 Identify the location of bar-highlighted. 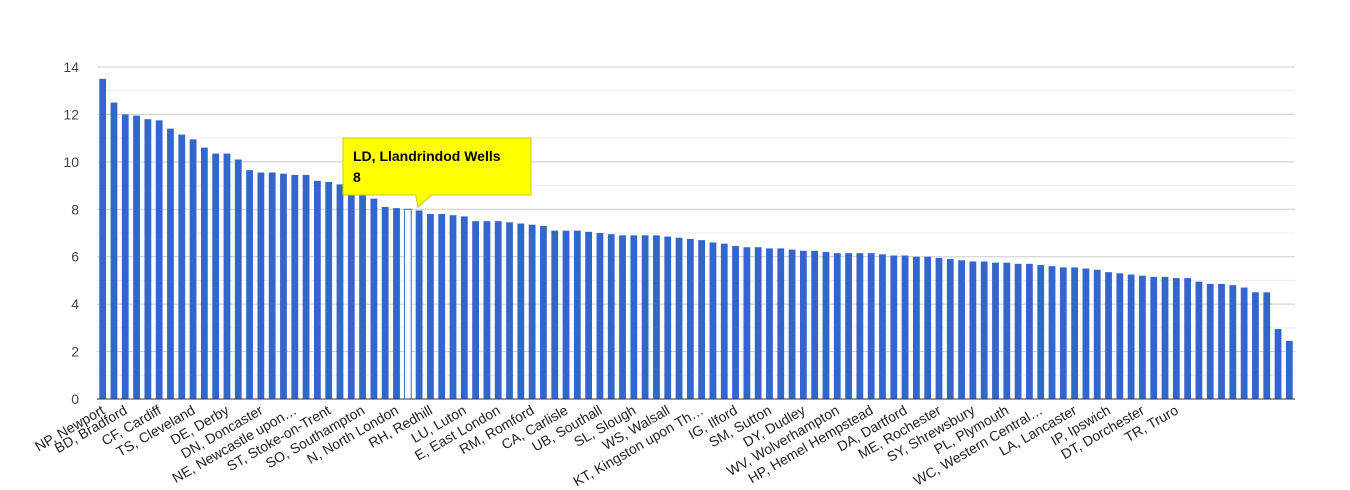
(407, 304).